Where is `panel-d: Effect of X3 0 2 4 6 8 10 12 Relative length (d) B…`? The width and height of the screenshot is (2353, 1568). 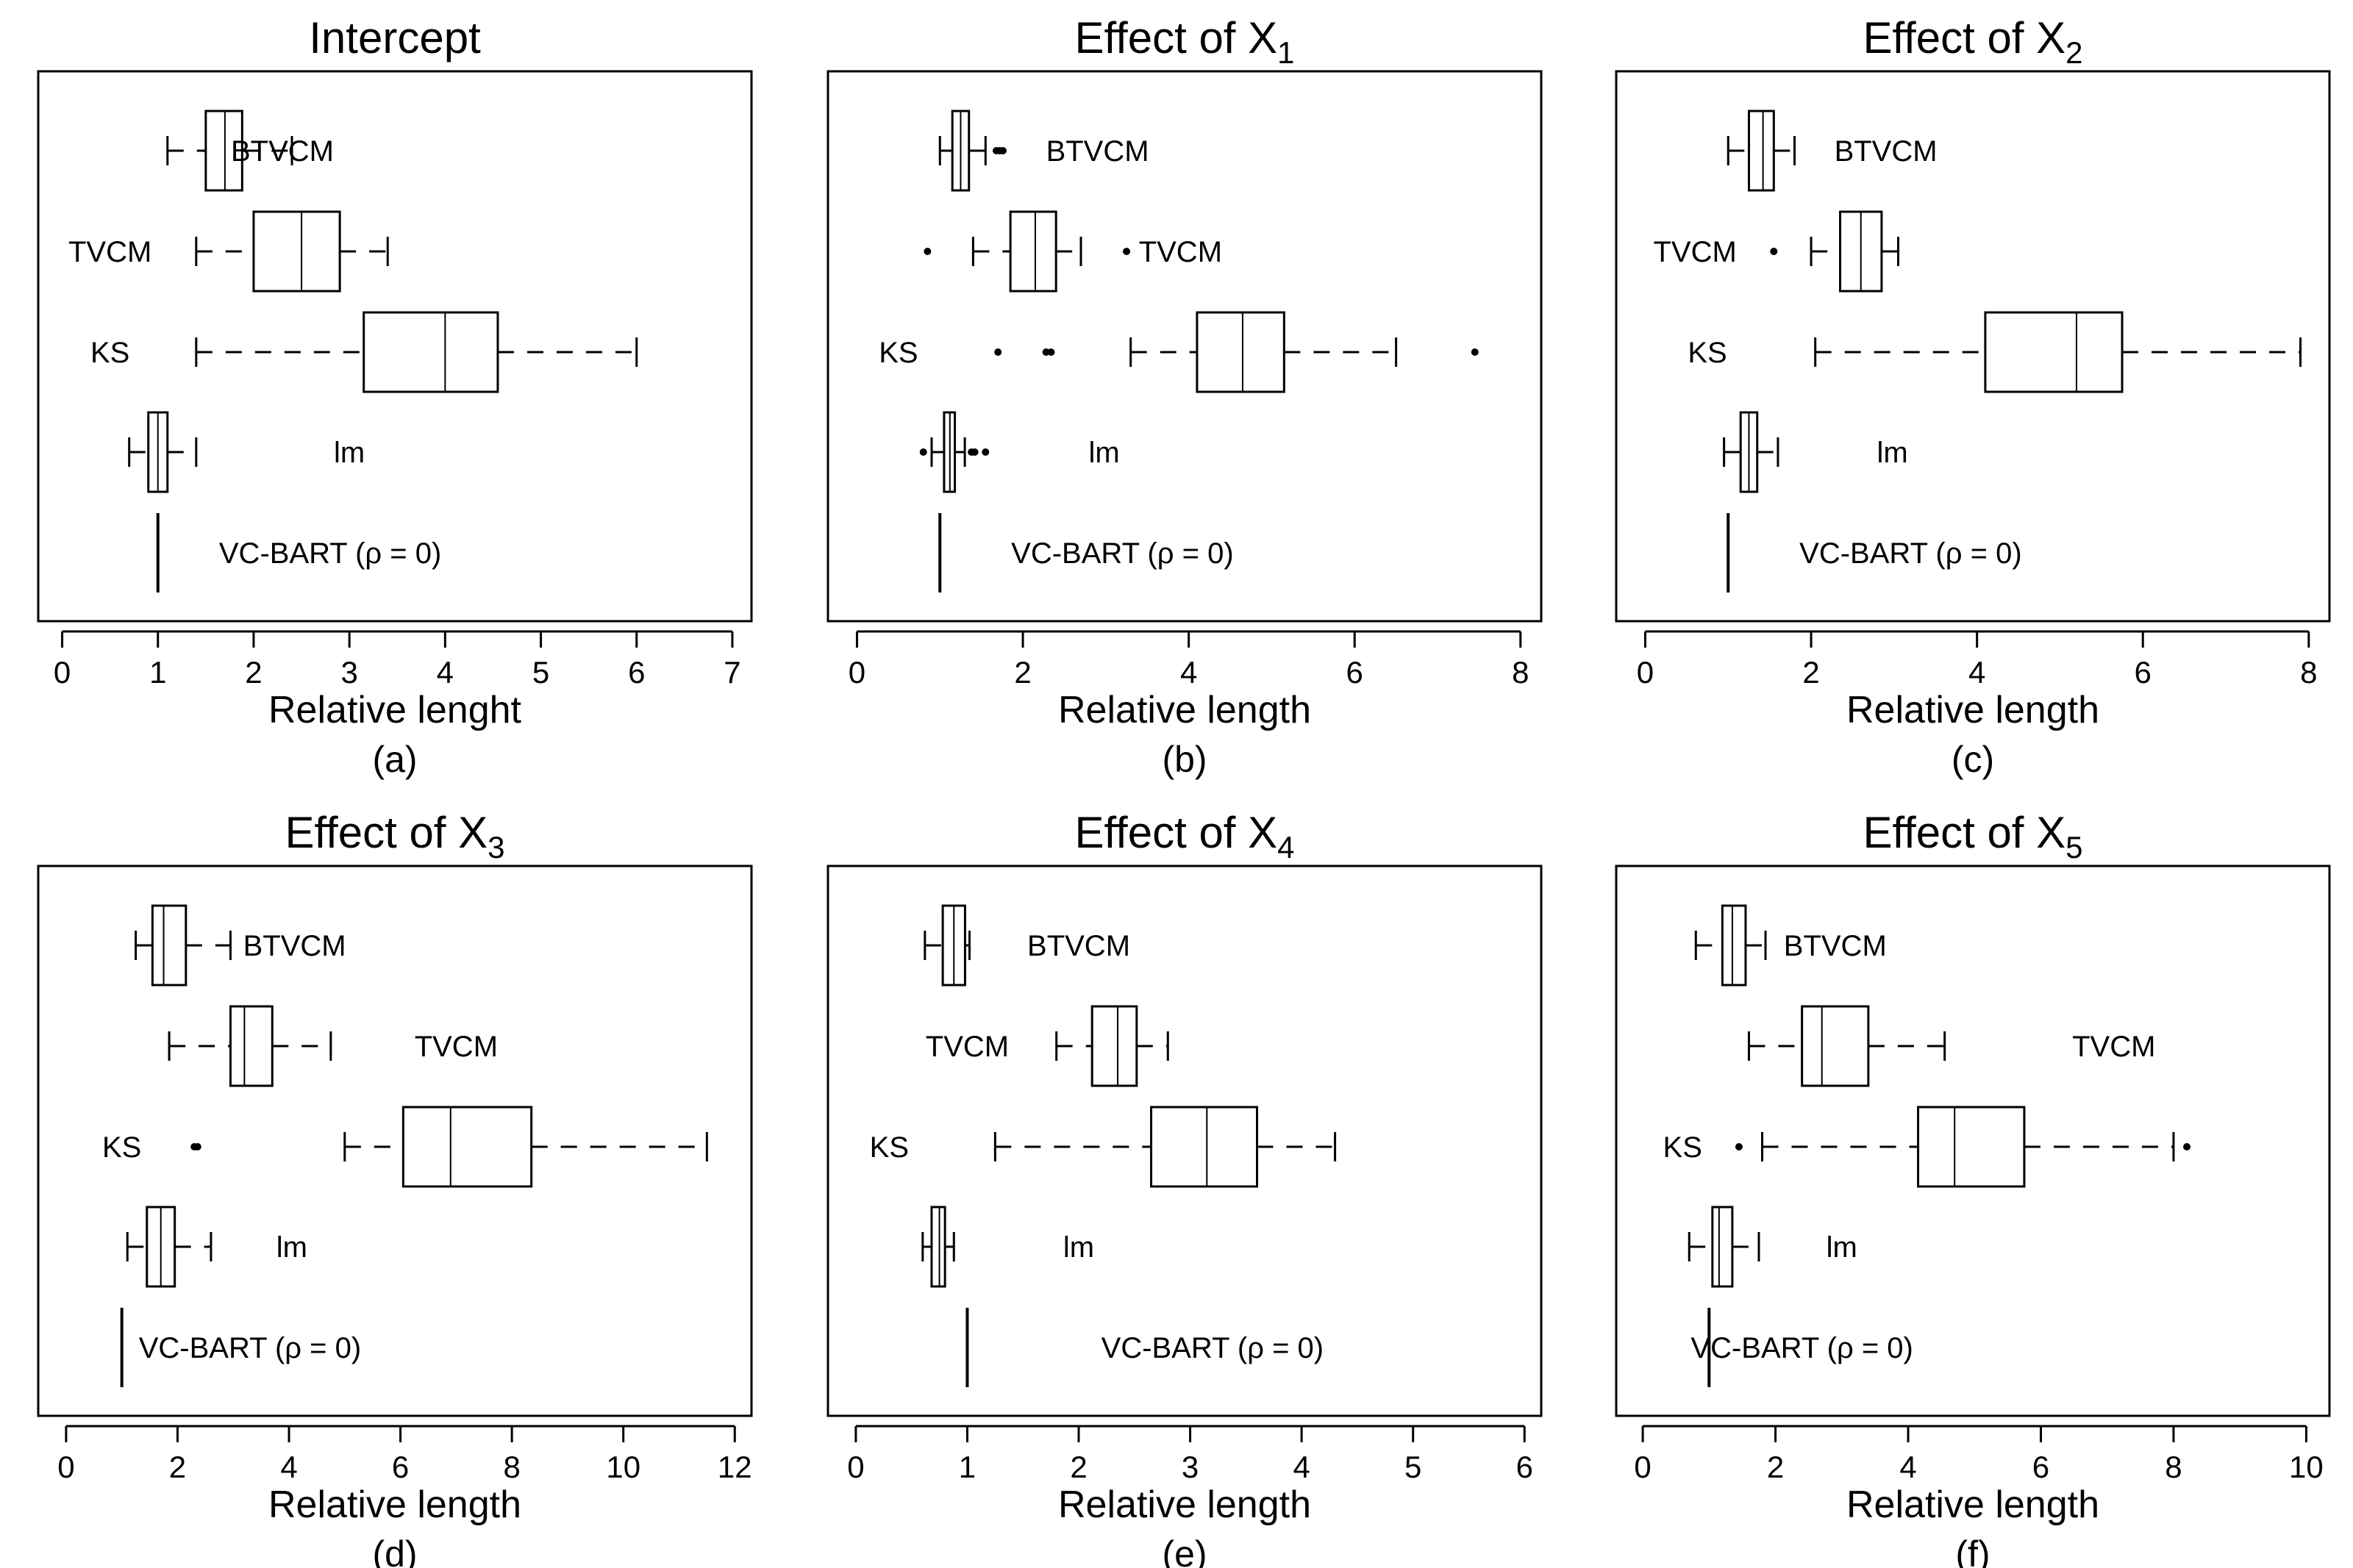
panel-d: Effect of X3 0 2 4 6 8 10 12 Relative length (d) B… is located at coordinates (395, 1188).